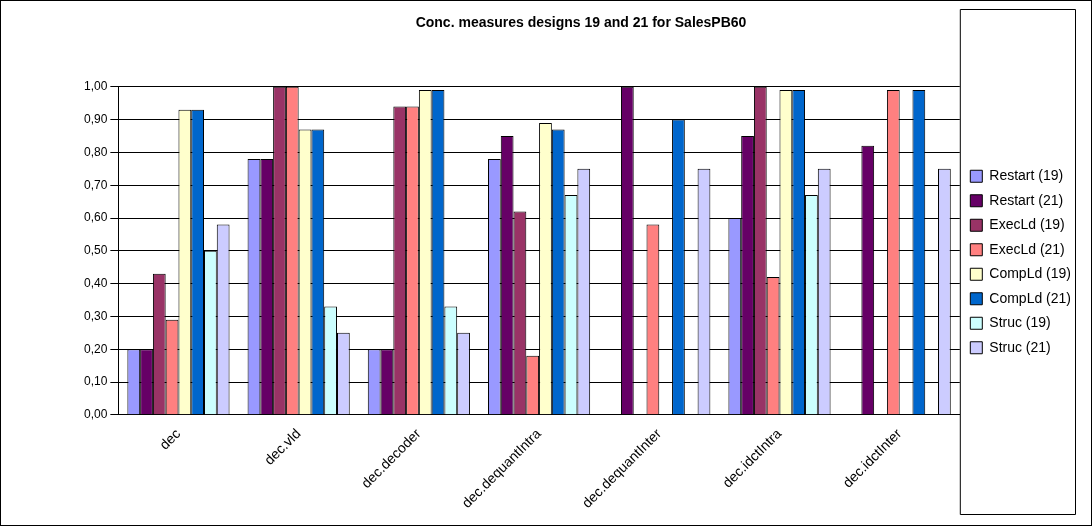  I want to click on y-tick-label: 0,10, so click(96, 381).